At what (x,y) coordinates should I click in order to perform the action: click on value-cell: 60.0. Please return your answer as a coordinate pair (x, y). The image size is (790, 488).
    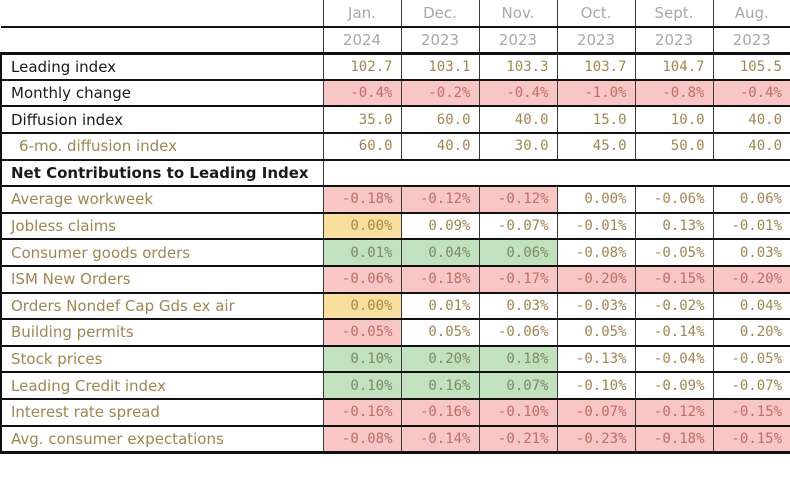
    Looking at the image, I should click on (440, 119).